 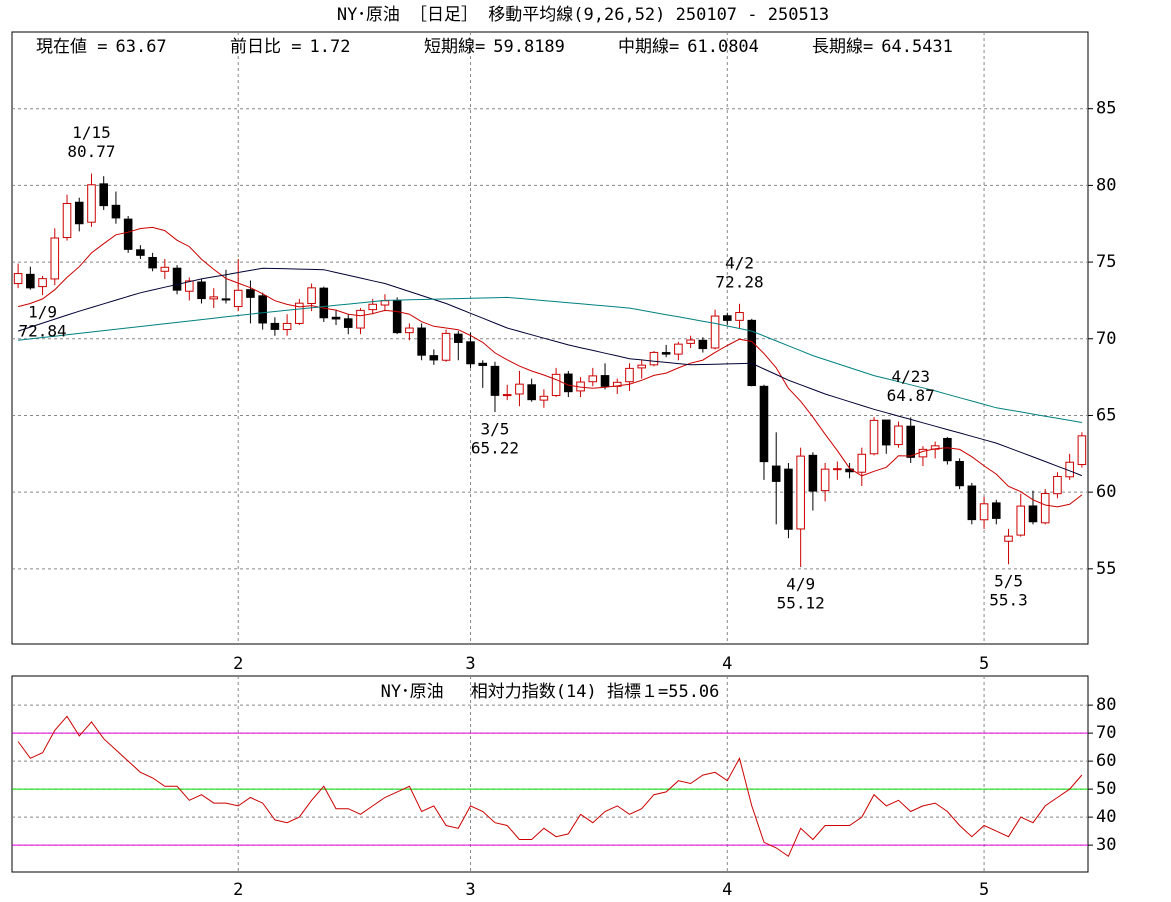 I want to click on annotation-date: 4/23, so click(x=910, y=376).